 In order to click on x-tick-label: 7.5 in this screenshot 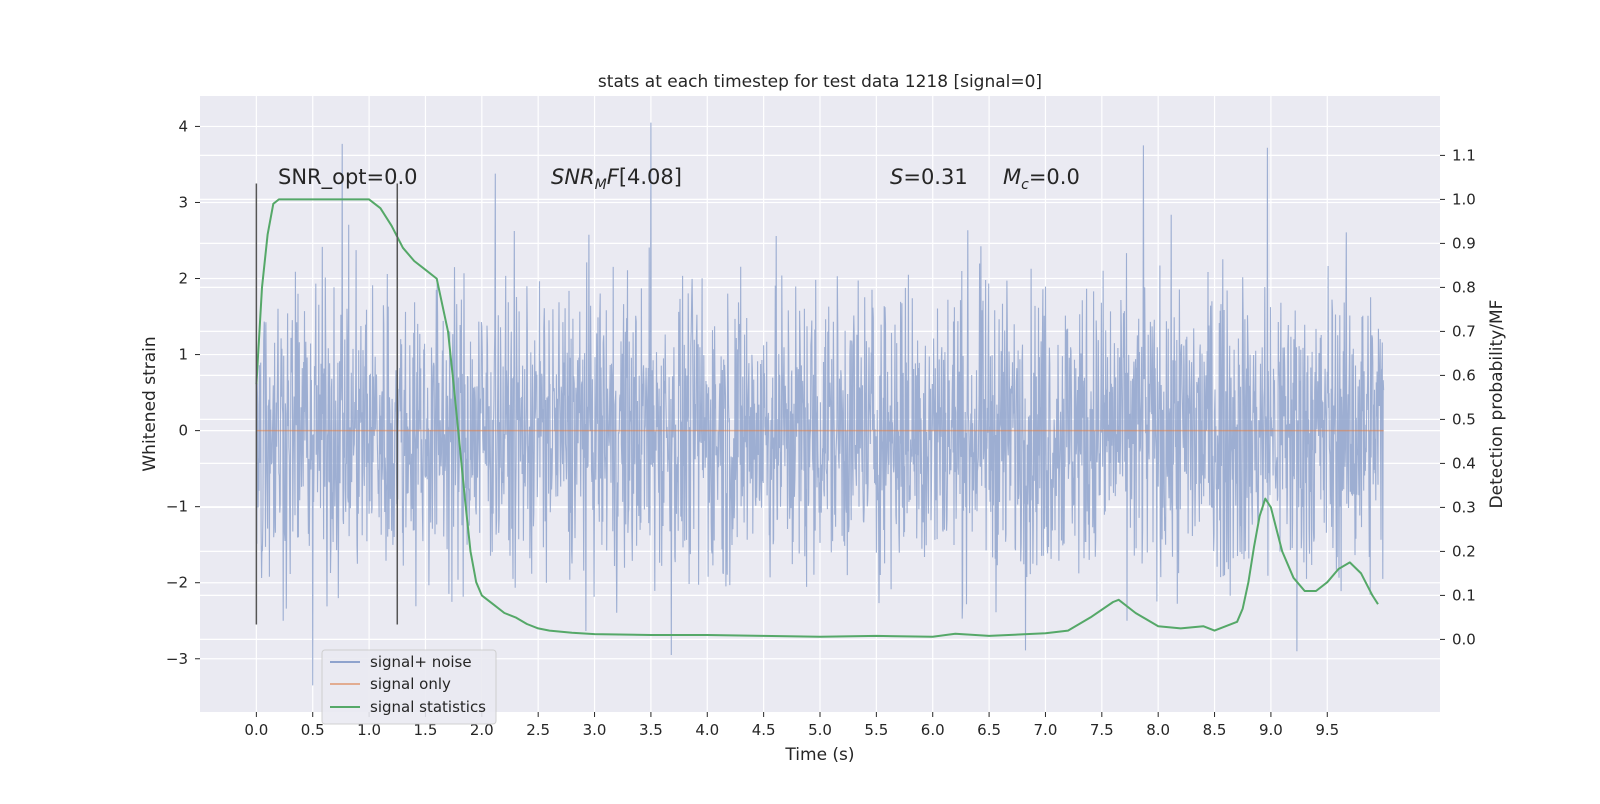, I will do `click(1102, 730)`.